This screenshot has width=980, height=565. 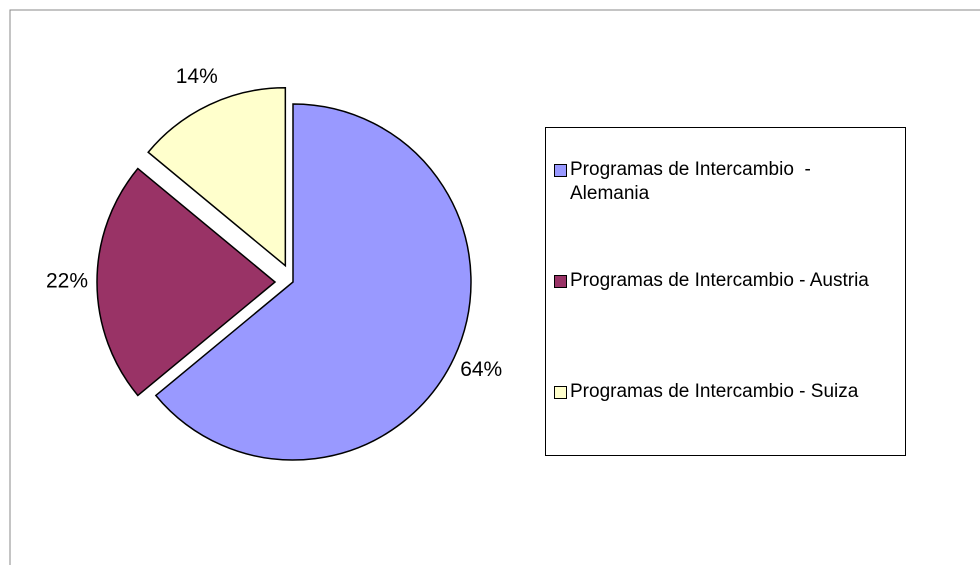 What do you see at coordinates (67, 281) in the screenshot?
I see `data-label: 22%` at bounding box center [67, 281].